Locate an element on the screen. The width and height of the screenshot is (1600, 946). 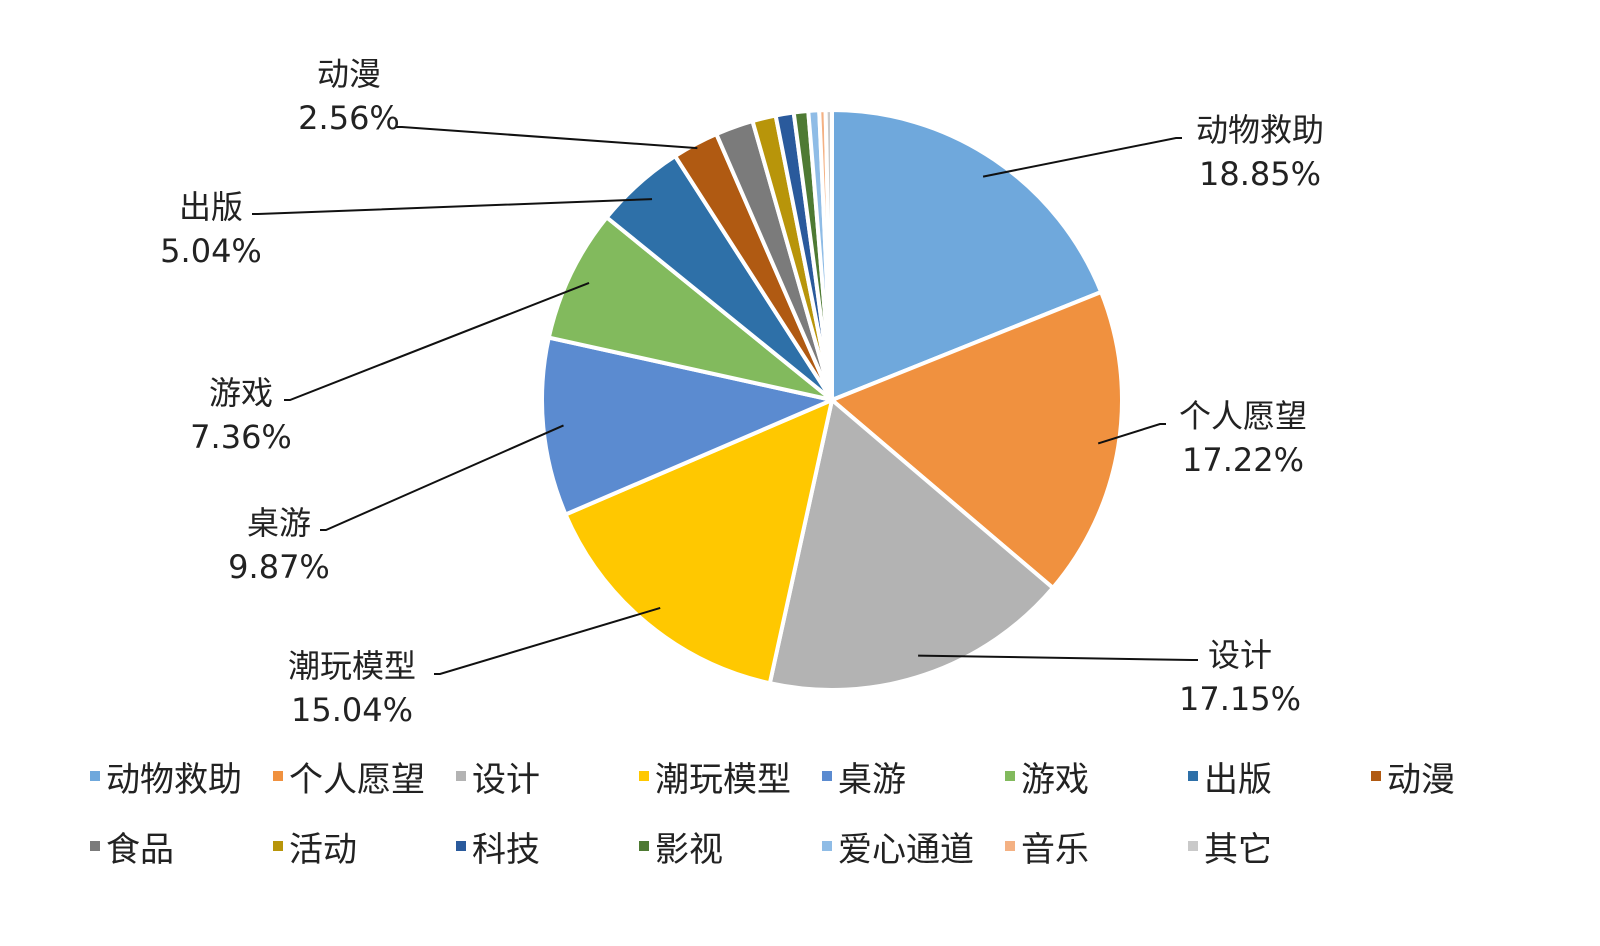
legend-item: 科技 is located at coordinates (547, 846).